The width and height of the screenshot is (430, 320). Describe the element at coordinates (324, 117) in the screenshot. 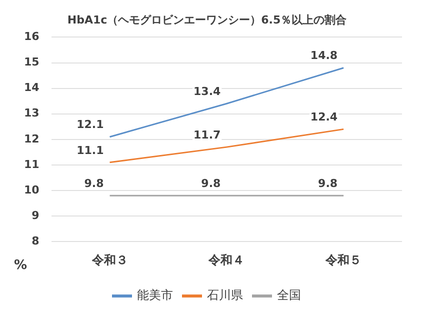

I see `data-label: 12.4` at that location.